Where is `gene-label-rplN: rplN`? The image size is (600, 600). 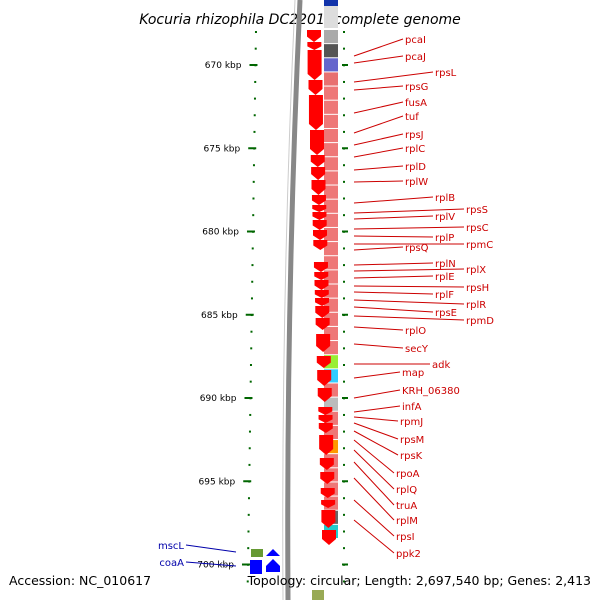
gene-label-rplN: rplN is located at coordinates (445, 264).